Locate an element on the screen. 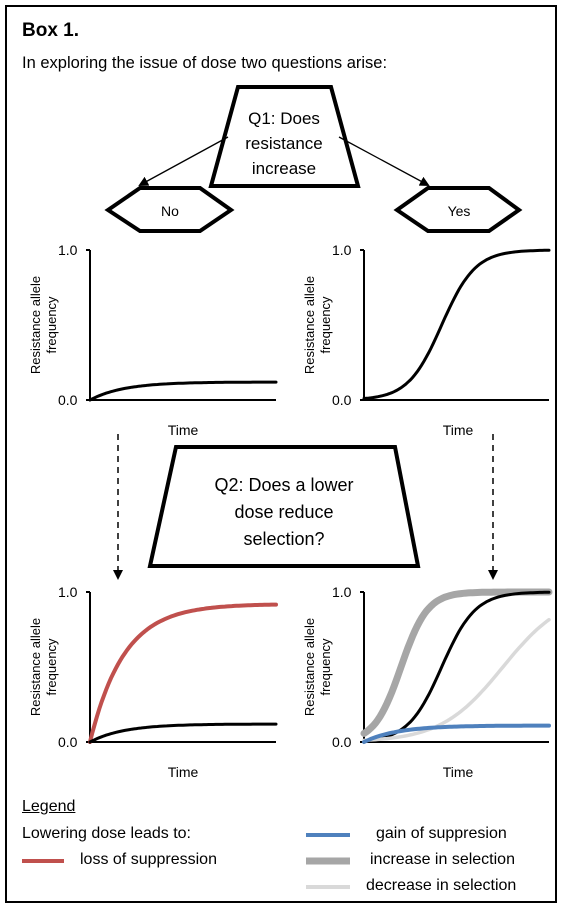 The height and width of the screenshot is (912, 566). q1-line-3: increase is located at coordinates (284, 168).